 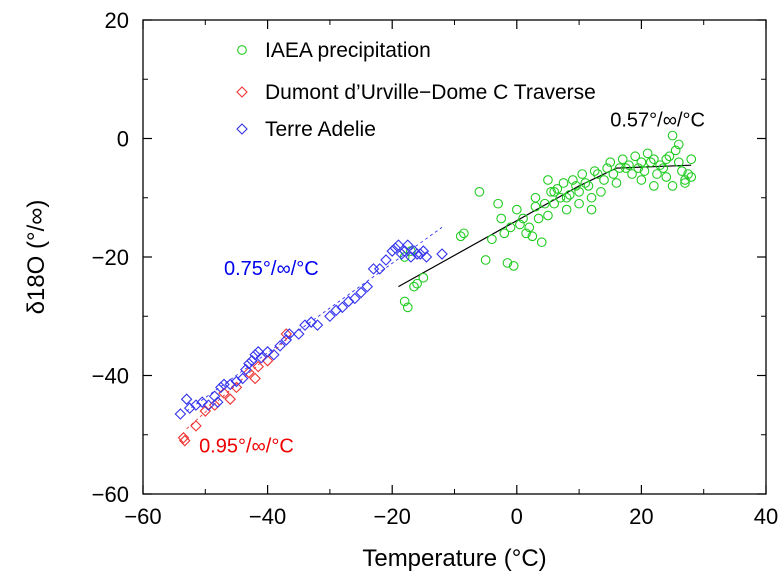 What do you see at coordinates (392, 516) in the screenshot?
I see `x-tick-label: −20` at bounding box center [392, 516].